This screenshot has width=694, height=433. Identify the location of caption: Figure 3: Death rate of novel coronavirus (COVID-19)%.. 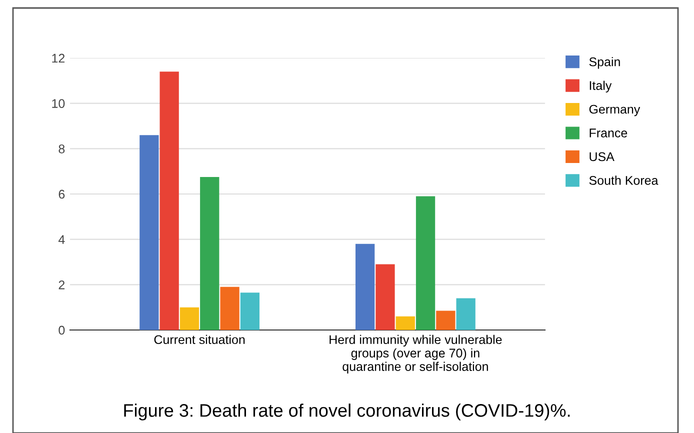
(347, 412).